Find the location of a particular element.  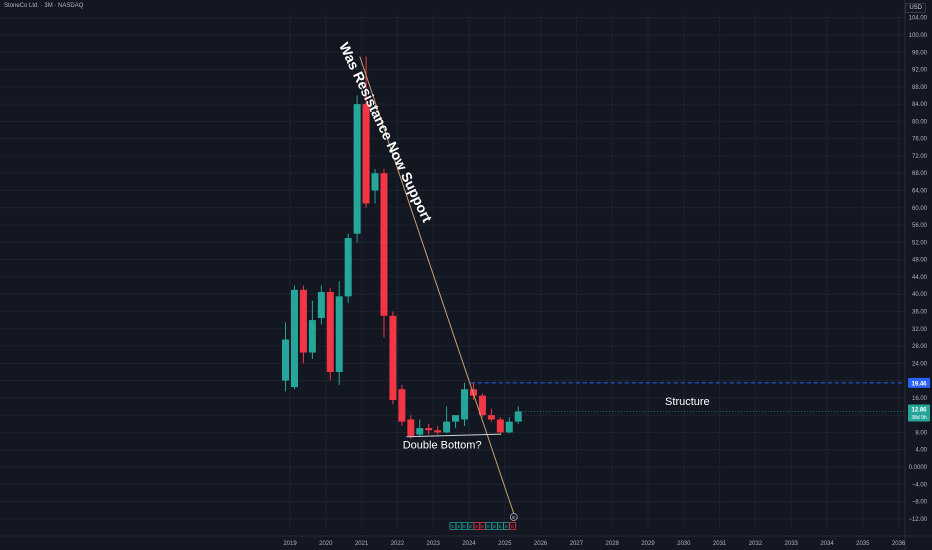

x-tick-label: 2024 is located at coordinates (469, 544).